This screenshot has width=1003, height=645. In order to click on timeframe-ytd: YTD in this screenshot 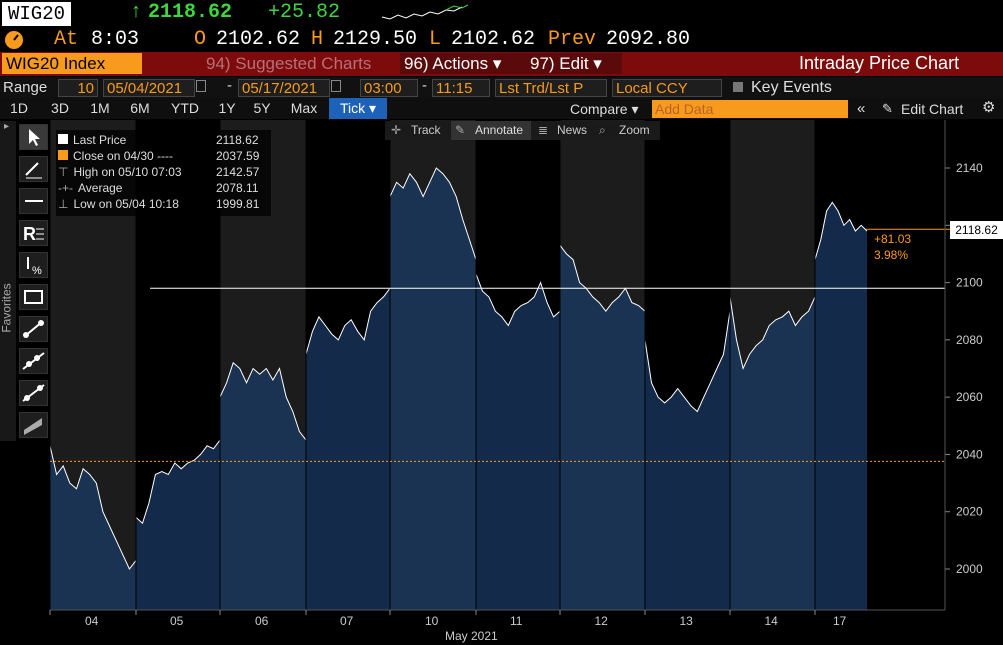, I will do `click(185, 108)`.